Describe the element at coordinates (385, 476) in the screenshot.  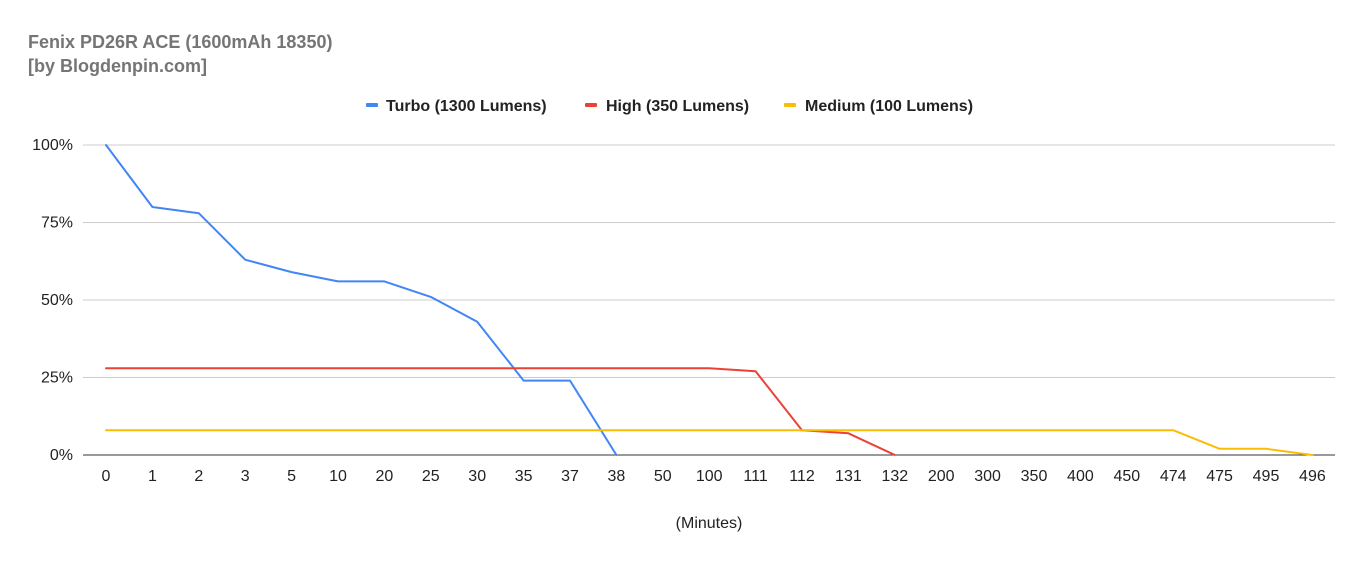
I see `x-tick-label: 20` at that location.